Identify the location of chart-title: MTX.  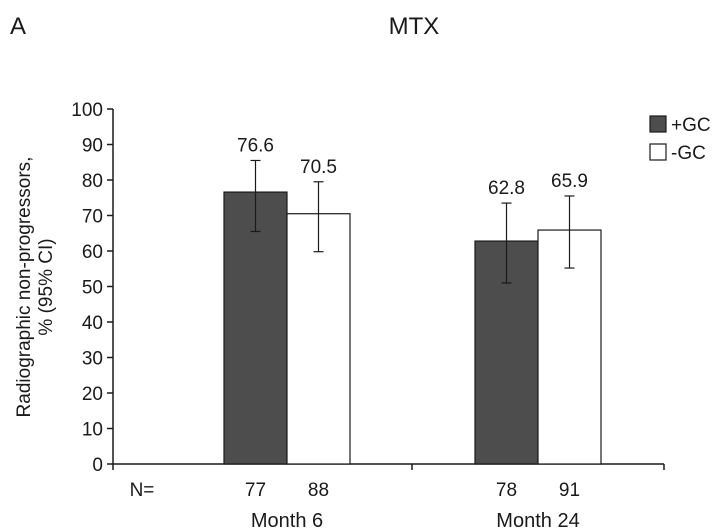
(414, 26).